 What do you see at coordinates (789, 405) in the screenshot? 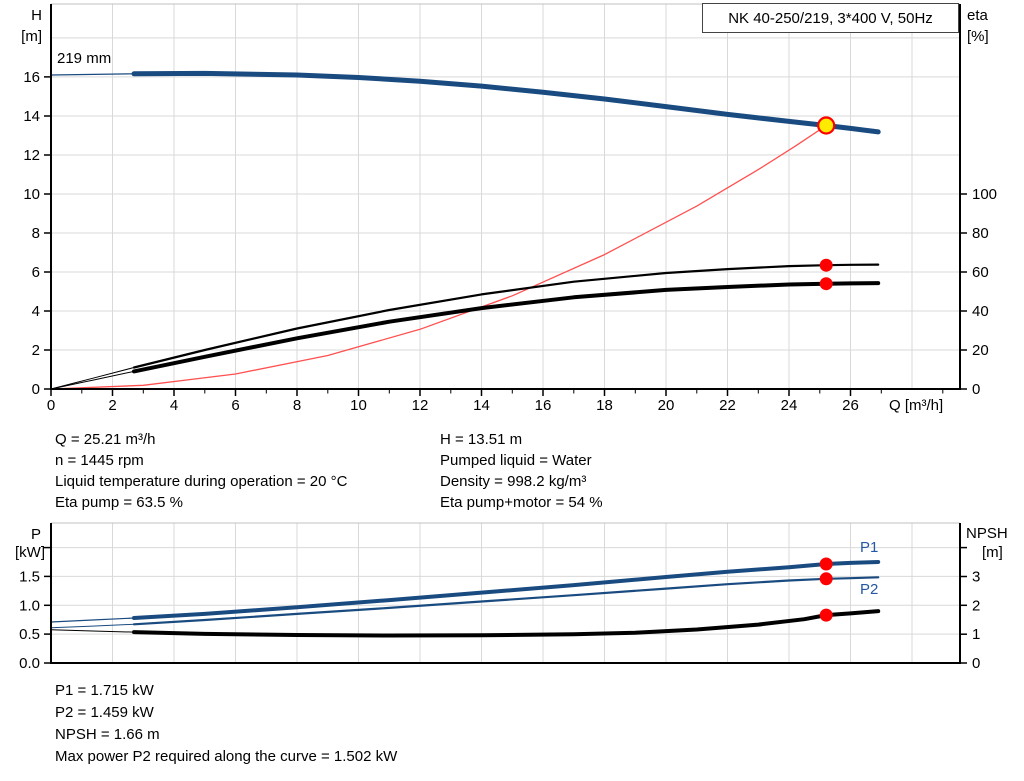
I see `x-tick-label: 24` at bounding box center [789, 405].